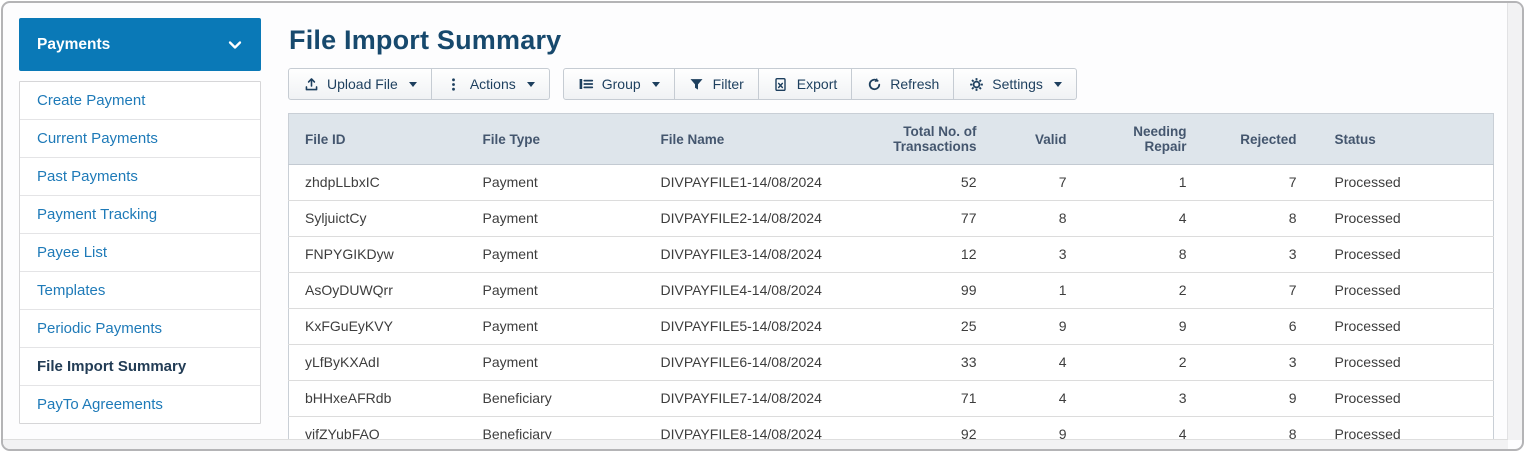  I want to click on group-icon, so click(586, 84).